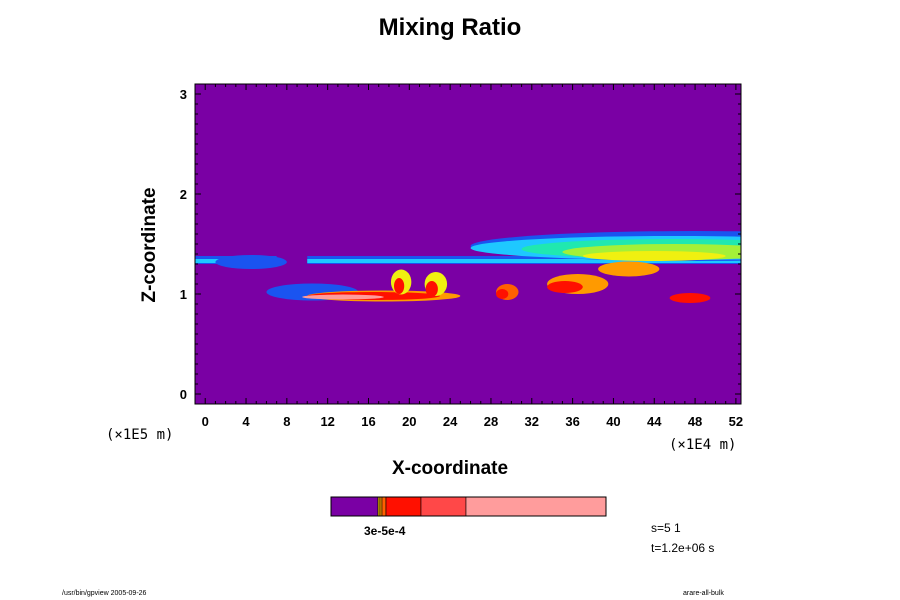 This screenshot has height=600, width=900. What do you see at coordinates (183, 394) in the screenshot?
I see `y-tick-label-0: 0` at bounding box center [183, 394].